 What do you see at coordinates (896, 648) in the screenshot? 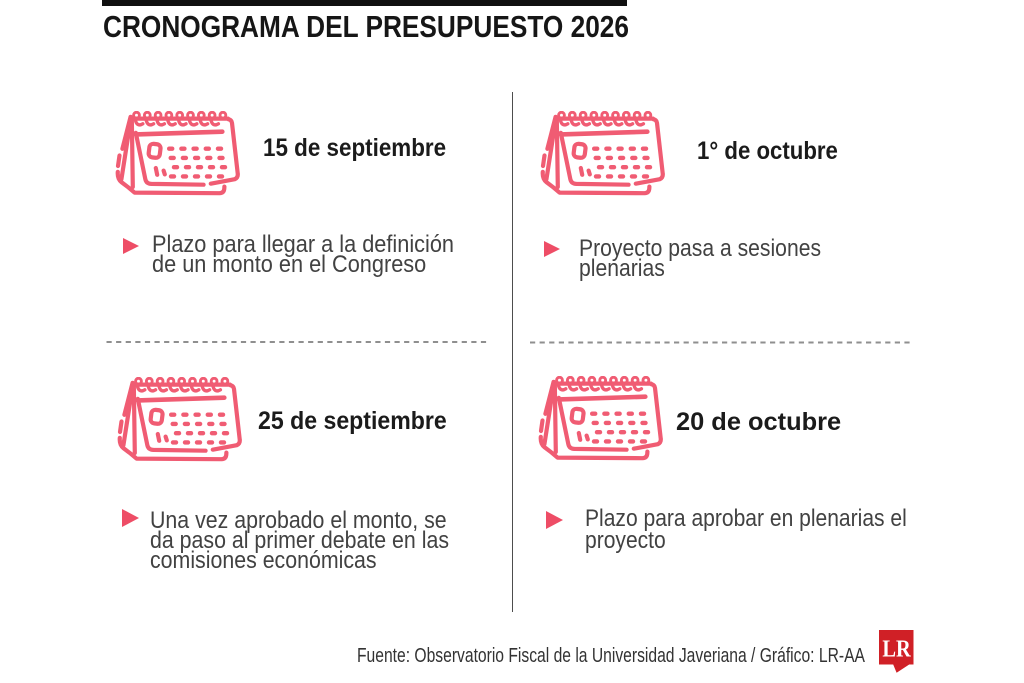
I see `svg-text: LR` at bounding box center [896, 648].